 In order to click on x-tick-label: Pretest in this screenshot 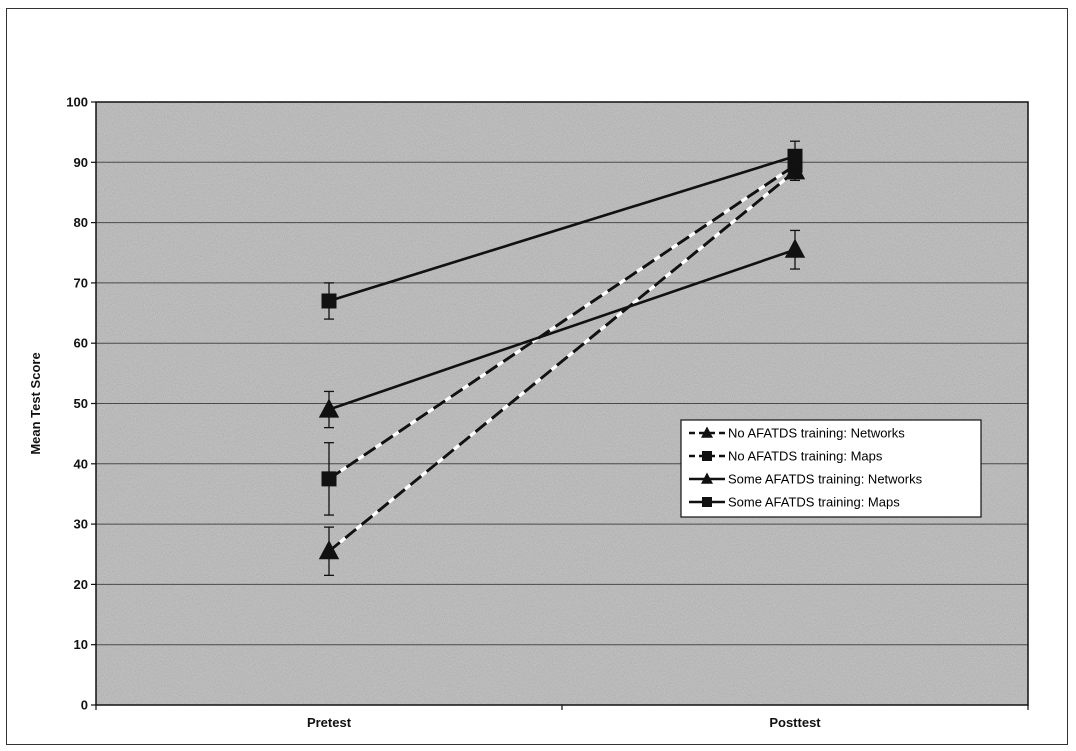, I will do `click(329, 722)`.